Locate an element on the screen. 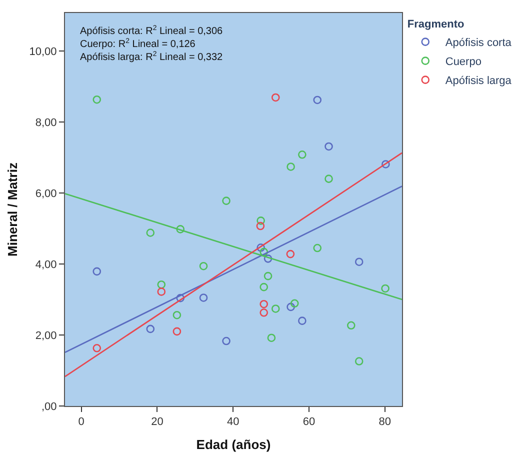 Image resolution: width=529 pixels, height=461 pixels. y-tick-label: 2,00 is located at coordinates (46, 336).